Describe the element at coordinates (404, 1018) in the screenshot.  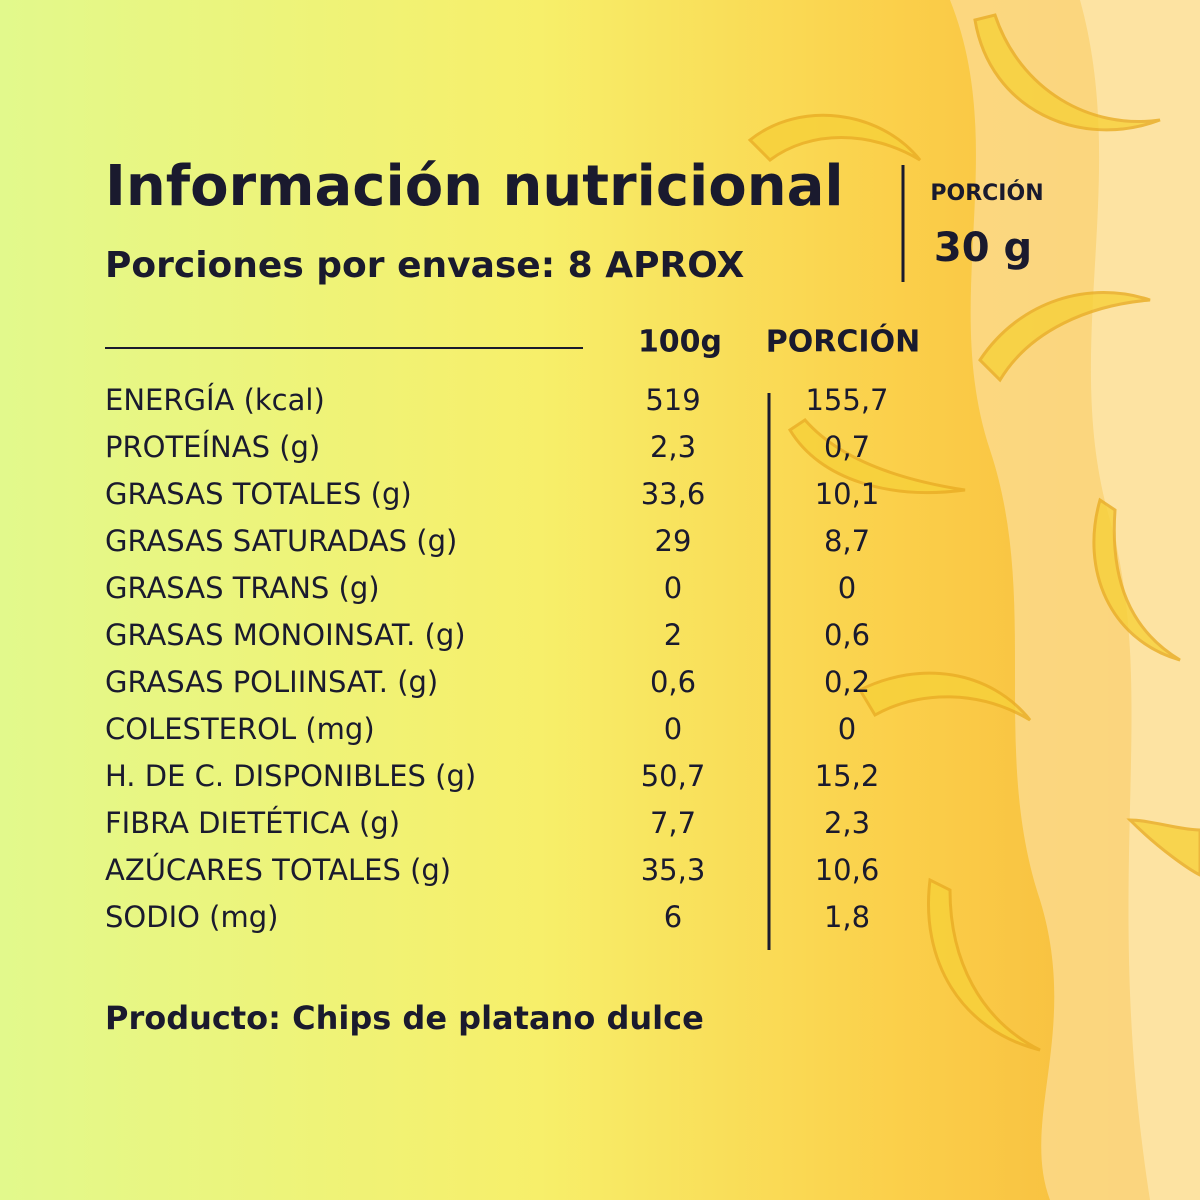
I see `footer: Producto: Chips de platano dulce` at that location.